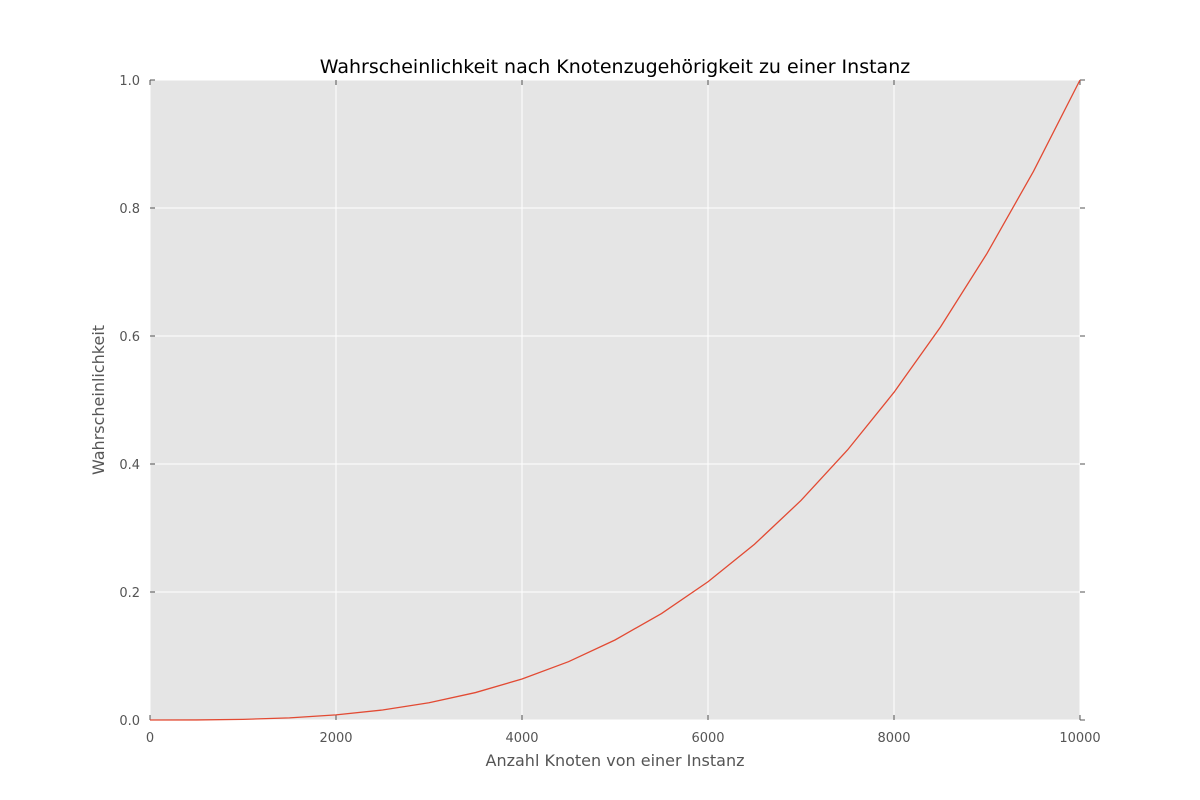  I want to click on y-tick-label: 0.4, so click(129, 465).